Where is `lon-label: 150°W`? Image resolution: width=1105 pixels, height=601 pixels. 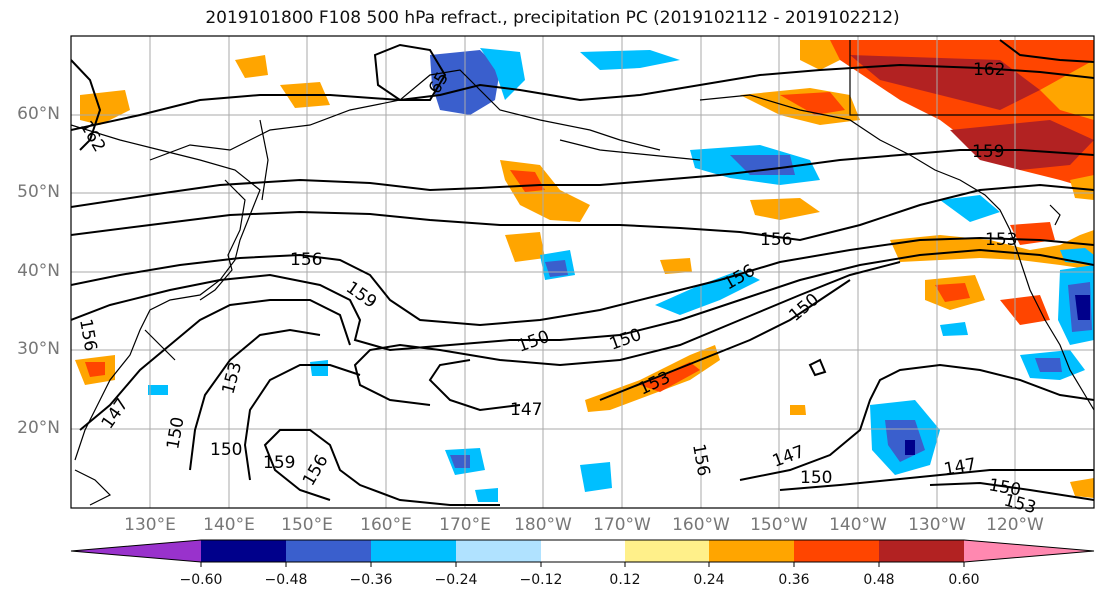
lon-label: 150°W is located at coordinates (779, 525).